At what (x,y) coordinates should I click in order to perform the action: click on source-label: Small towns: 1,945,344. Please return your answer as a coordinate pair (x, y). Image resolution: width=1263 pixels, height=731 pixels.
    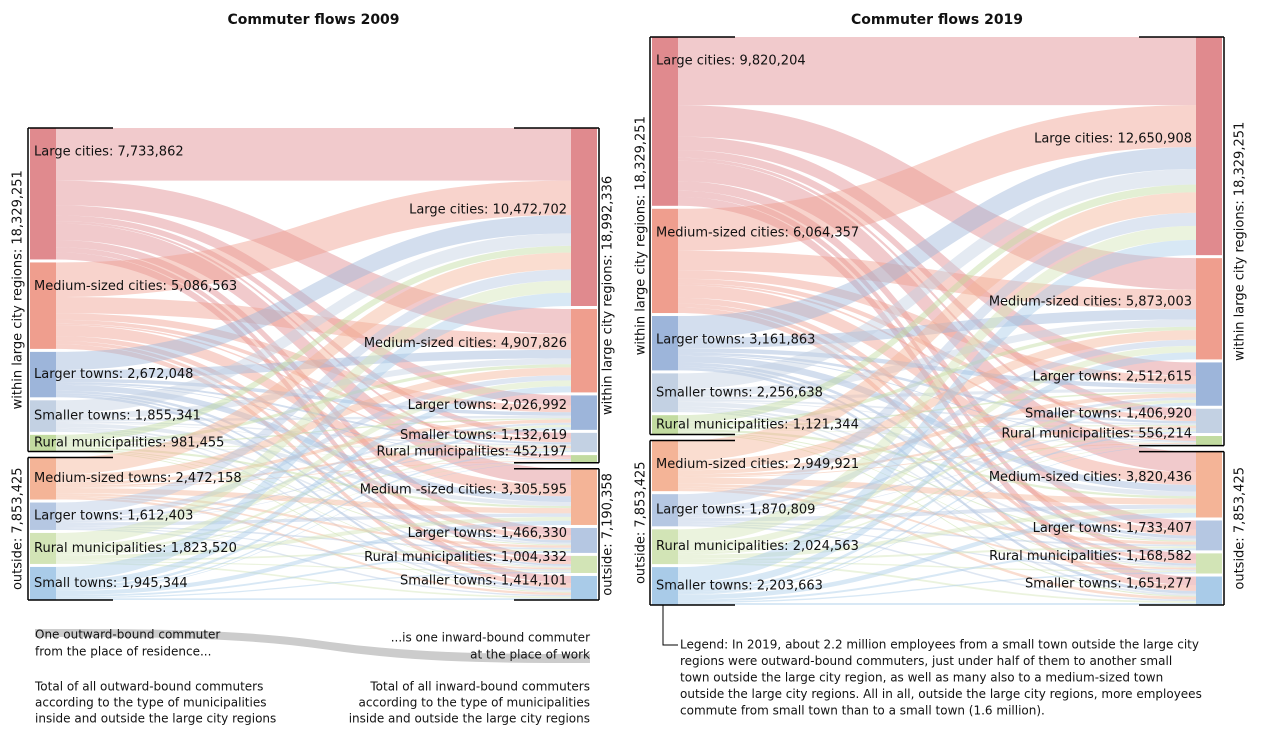
    Looking at the image, I should click on (111, 583).